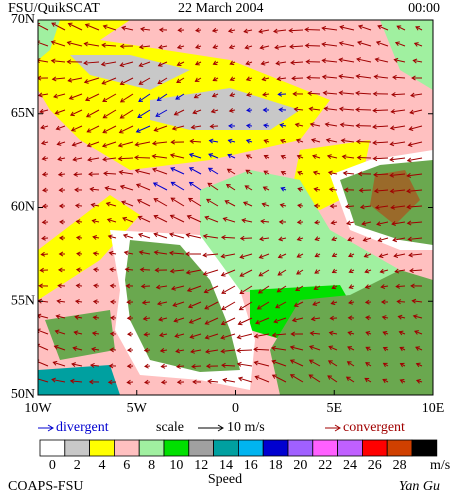 The width and height of the screenshot is (450, 500). Describe the element at coordinates (126, 465) in the screenshot. I see `colorbar-label: 6` at that location.